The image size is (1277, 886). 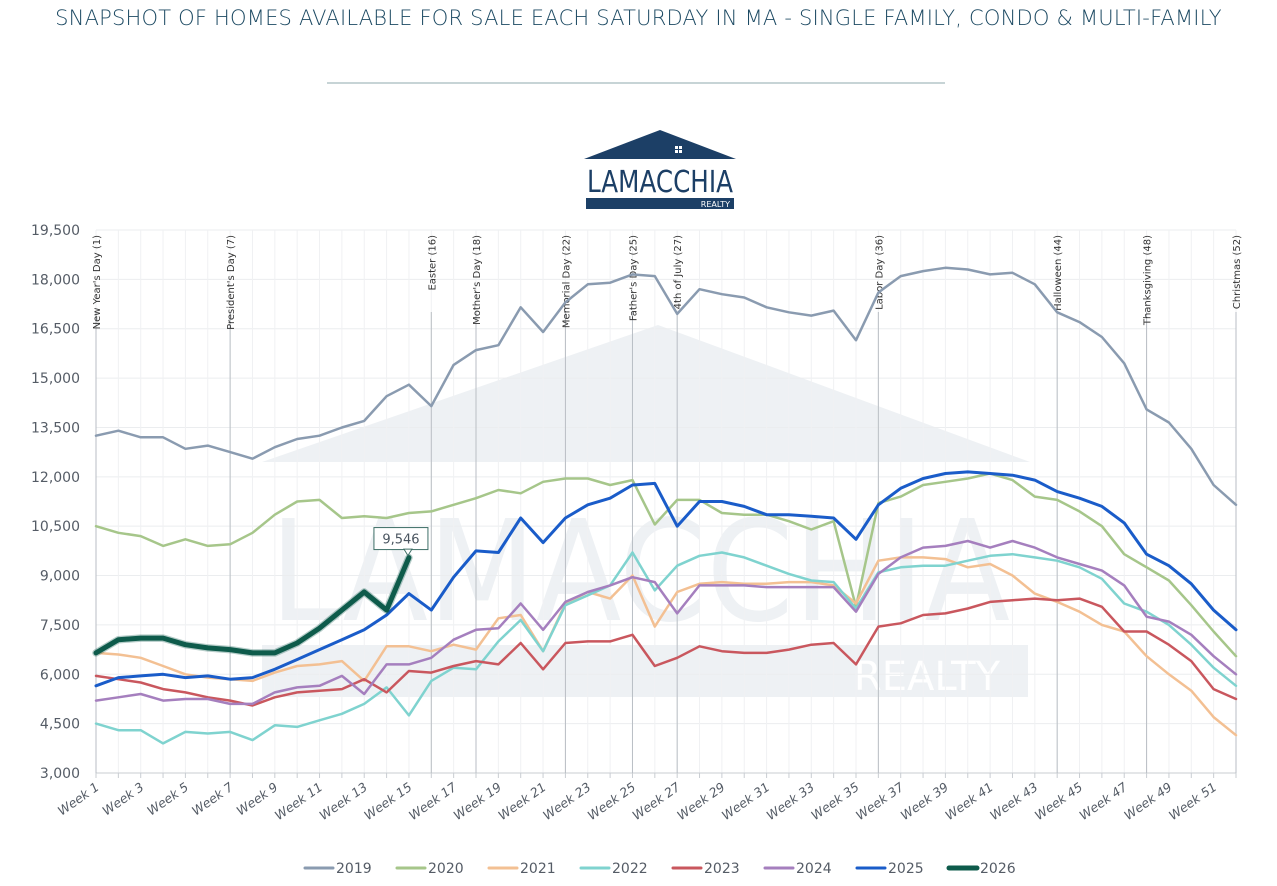 What do you see at coordinates (927, 677) in the screenshot?
I see `svg-text: REALTY` at bounding box center [927, 677].